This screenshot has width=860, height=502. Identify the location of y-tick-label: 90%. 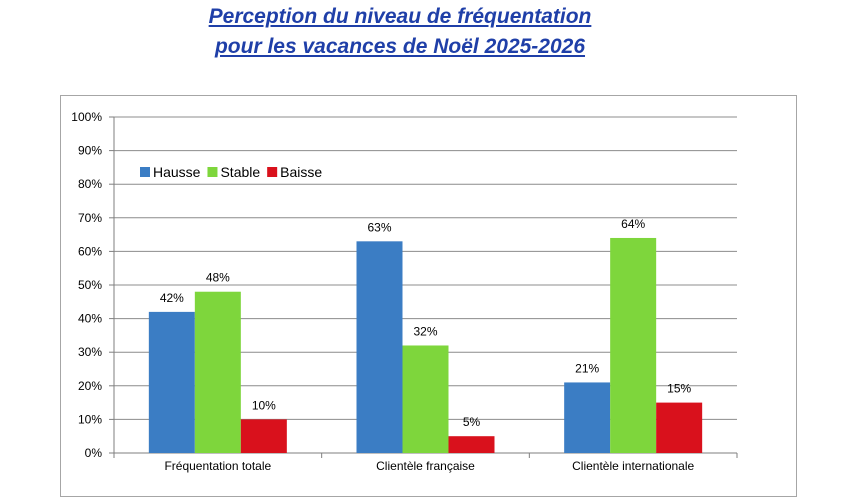
(90, 151).